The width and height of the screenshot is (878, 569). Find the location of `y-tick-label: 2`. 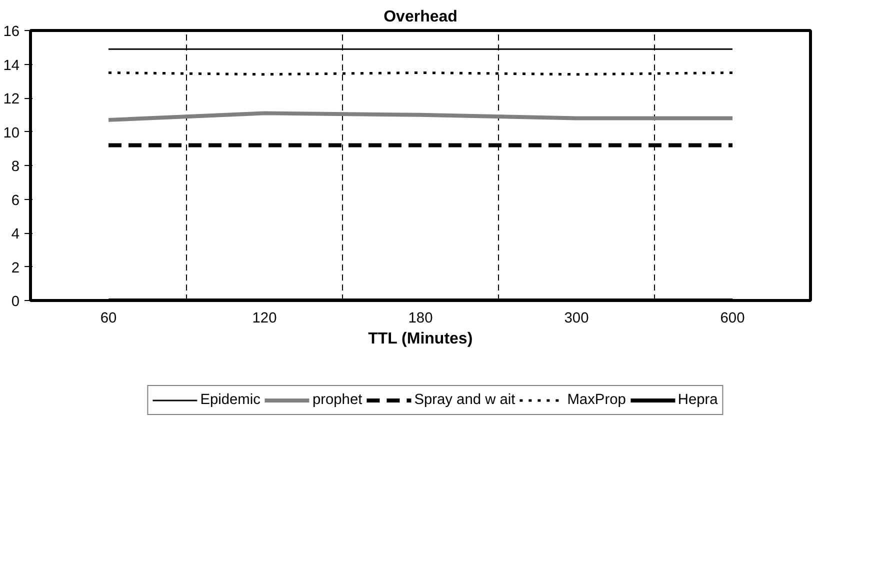

y-tick-label: 2 is located at coordinates (15, 268).